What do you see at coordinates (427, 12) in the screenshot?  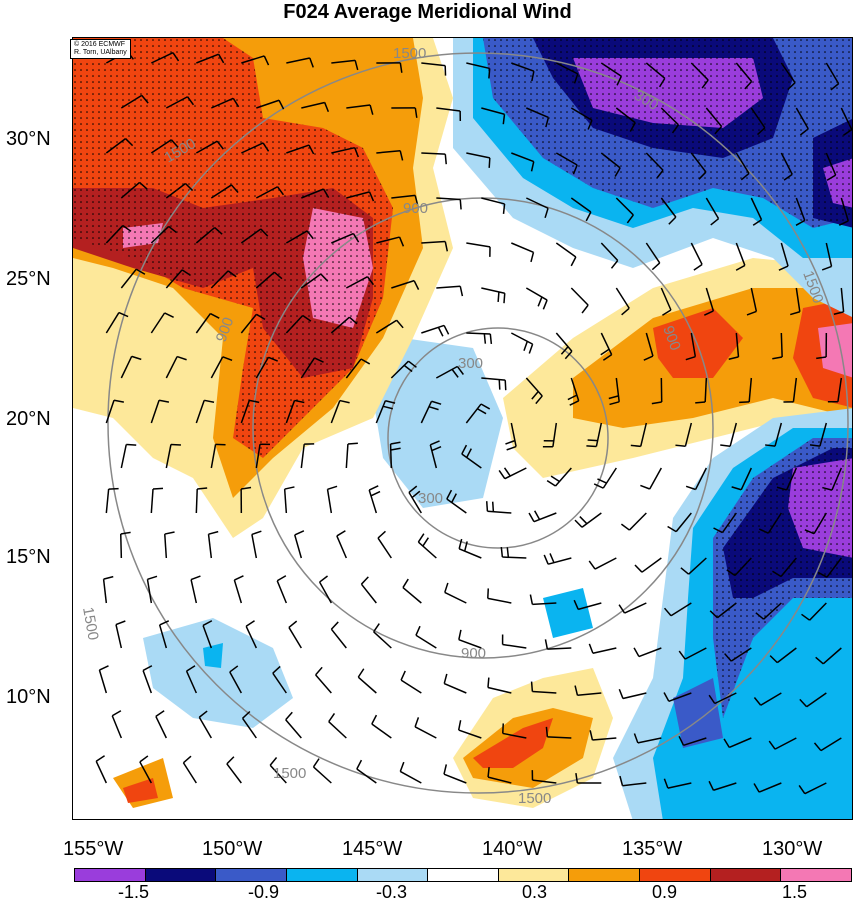 I see `chart-title: F024 Average Meridional Wind` at bounding box center [427, 12].